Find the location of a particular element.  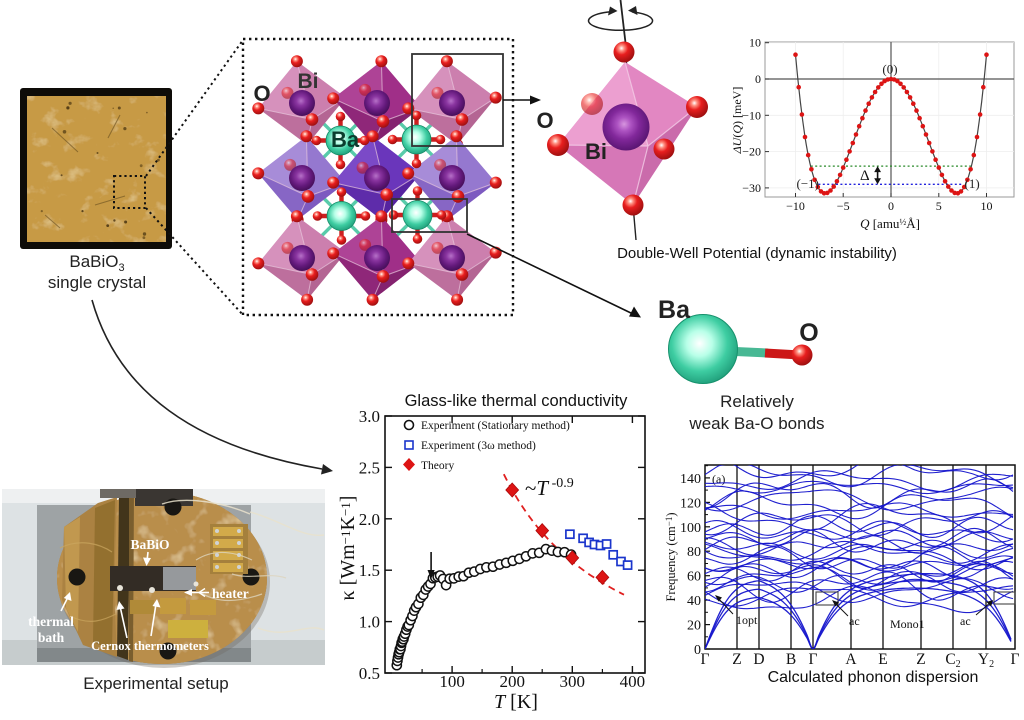

svg-text:Glass-like thermal conductivit: Glass-like thermal conductivity is located at coordinates (517, 401).